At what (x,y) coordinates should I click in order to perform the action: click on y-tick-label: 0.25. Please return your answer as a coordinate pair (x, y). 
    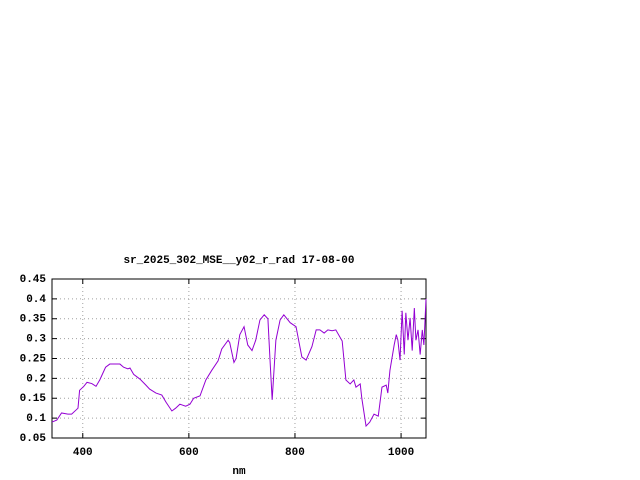
    Looking at the image, I should click on (33, 359).